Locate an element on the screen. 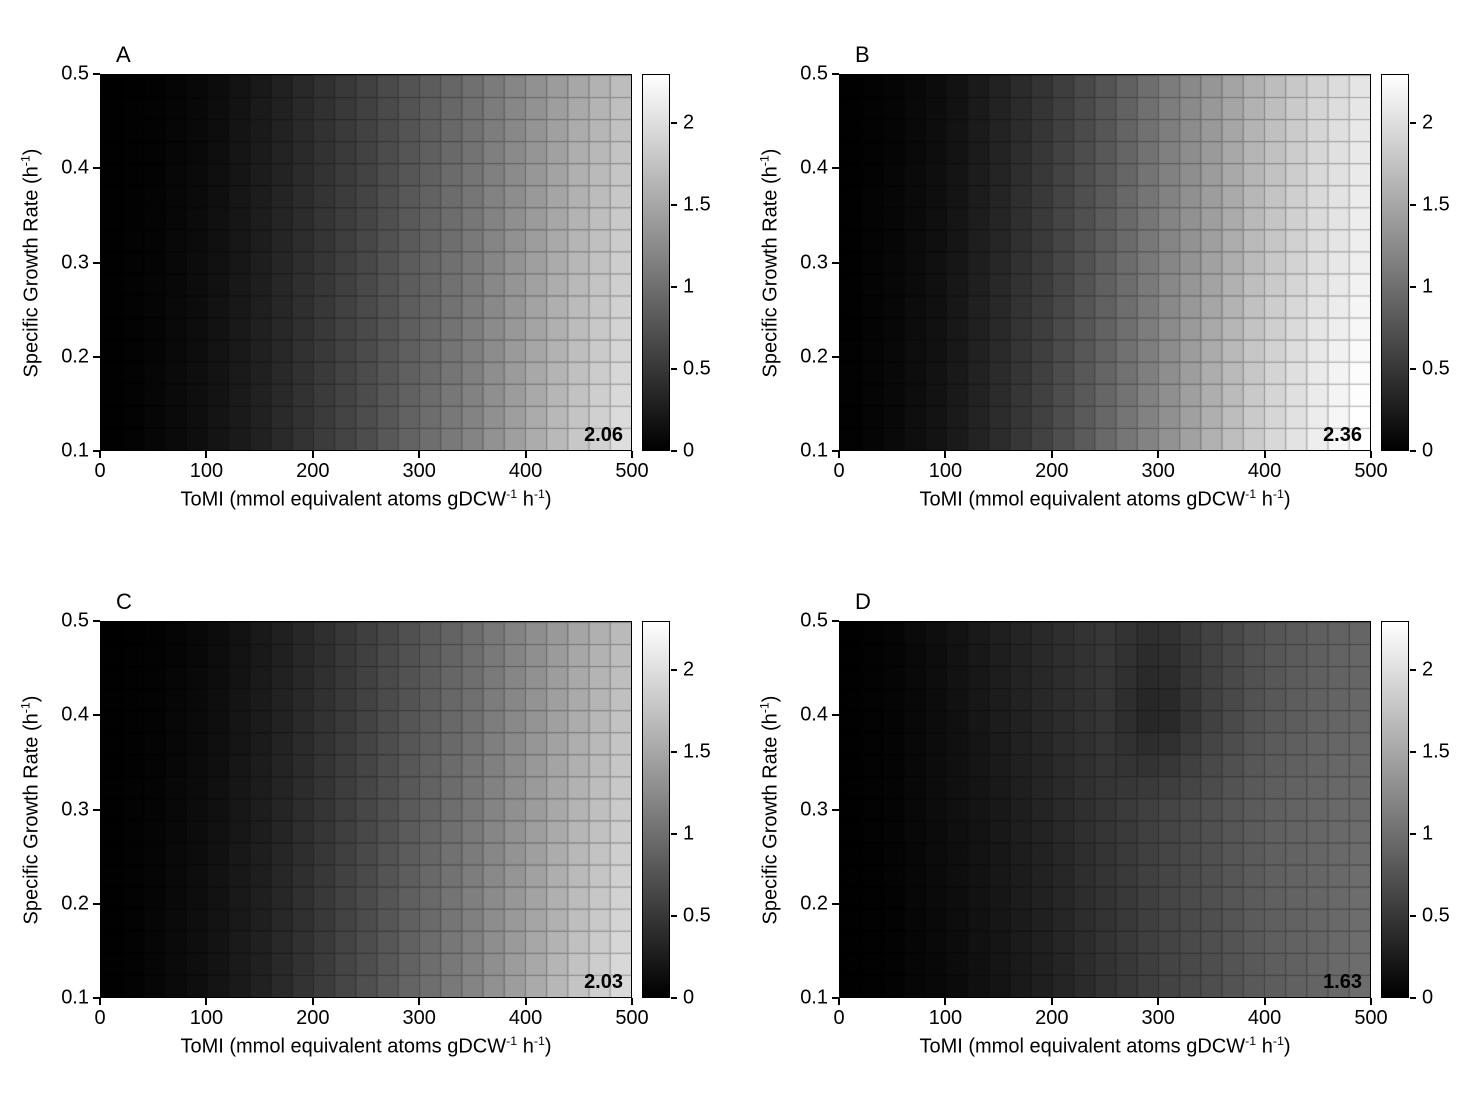 The width and height of the screenshot is (1478, 1094). heatmap-plot: 2.36 is located at coordinates (1105, 262).